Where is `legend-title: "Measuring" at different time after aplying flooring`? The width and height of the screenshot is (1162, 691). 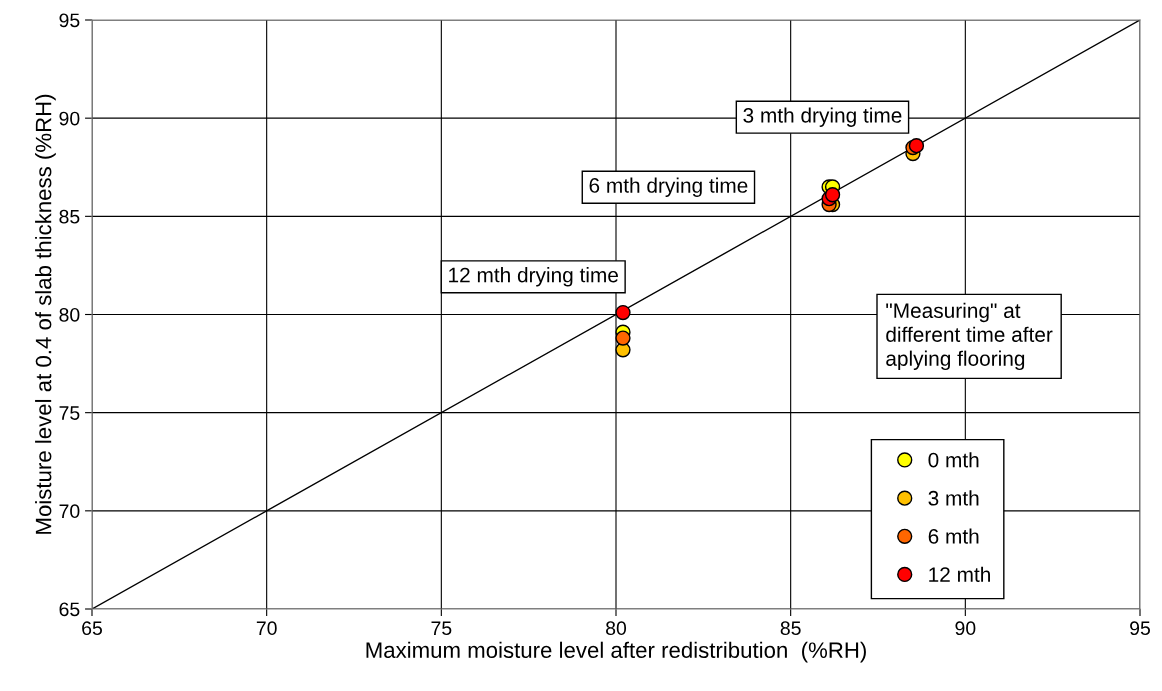 legend-title: "Measuring" at different time after aplying flooring is located at coordinates (969, 336).